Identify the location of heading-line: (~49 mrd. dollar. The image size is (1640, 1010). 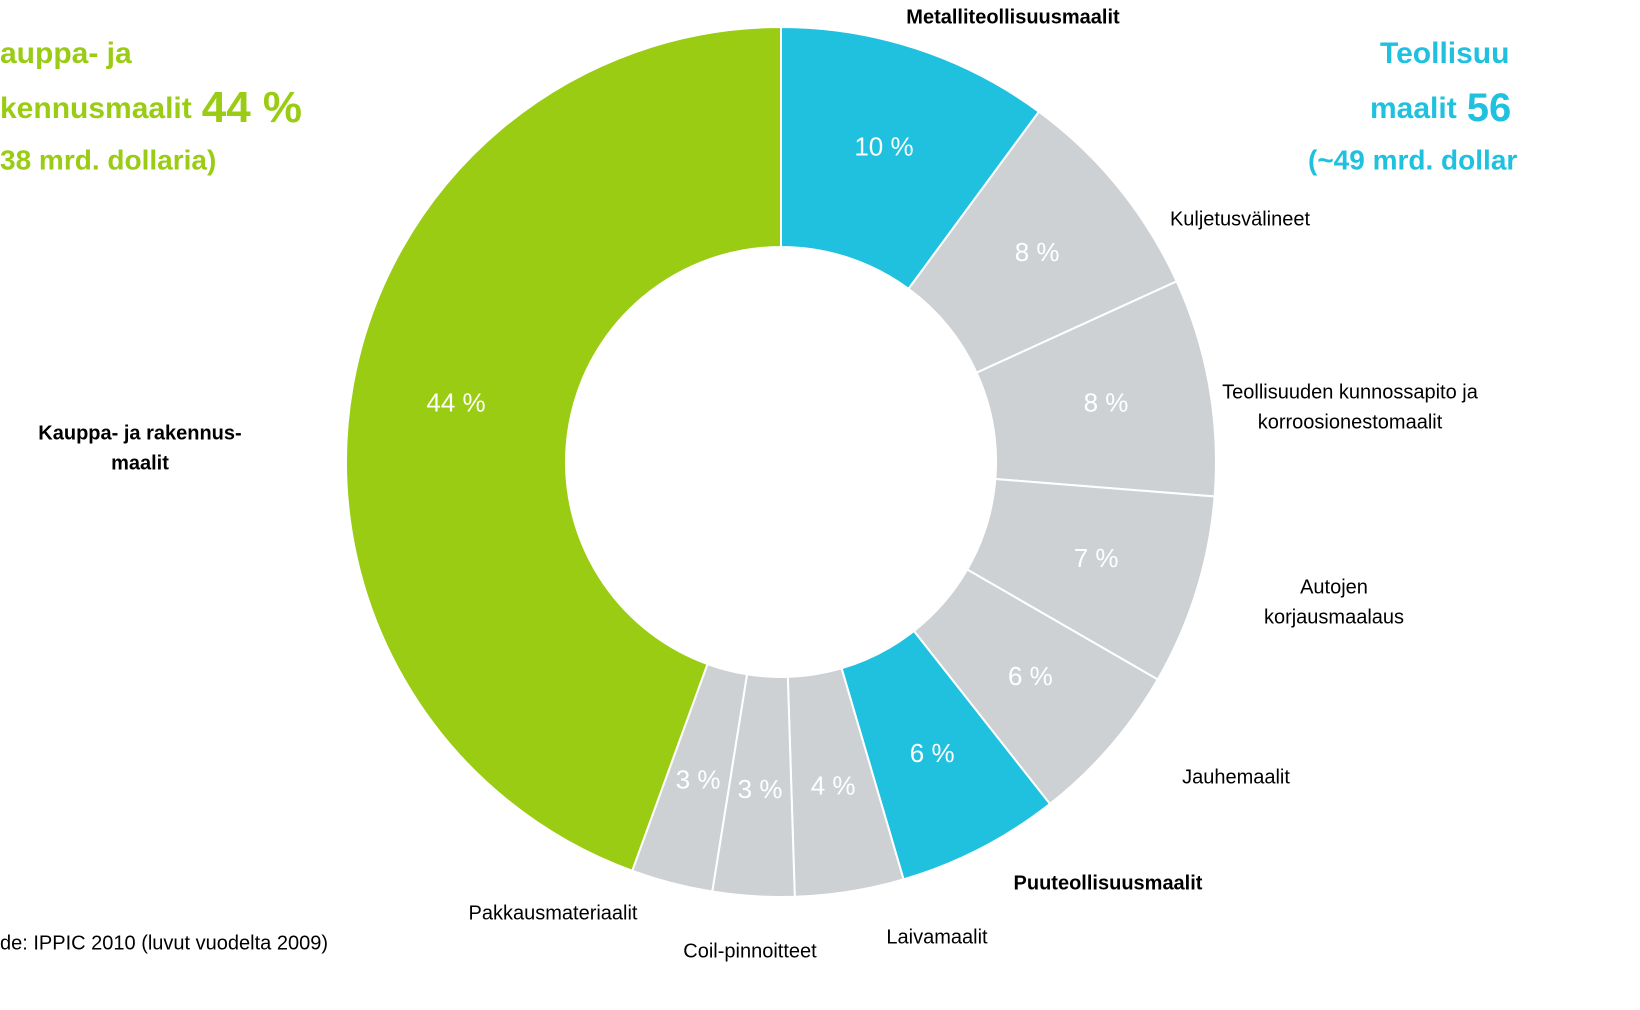
(1412, 159).